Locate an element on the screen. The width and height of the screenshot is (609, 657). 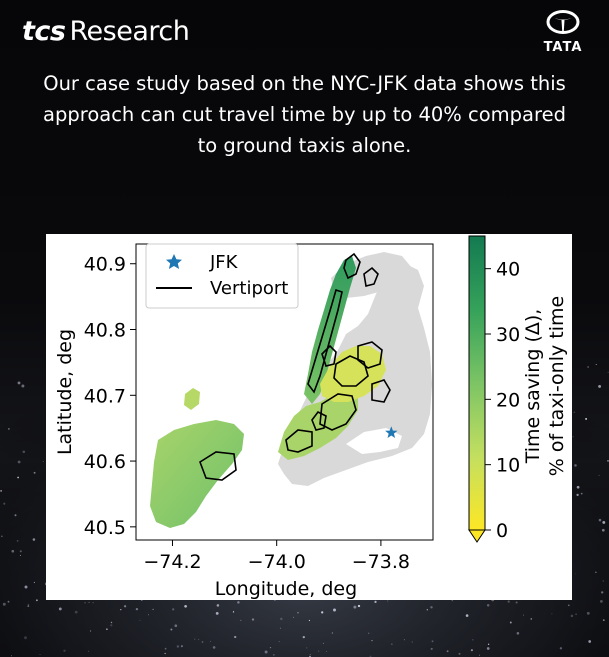
tcs-logo-mark: tcs is located at coordinates (44, 31).